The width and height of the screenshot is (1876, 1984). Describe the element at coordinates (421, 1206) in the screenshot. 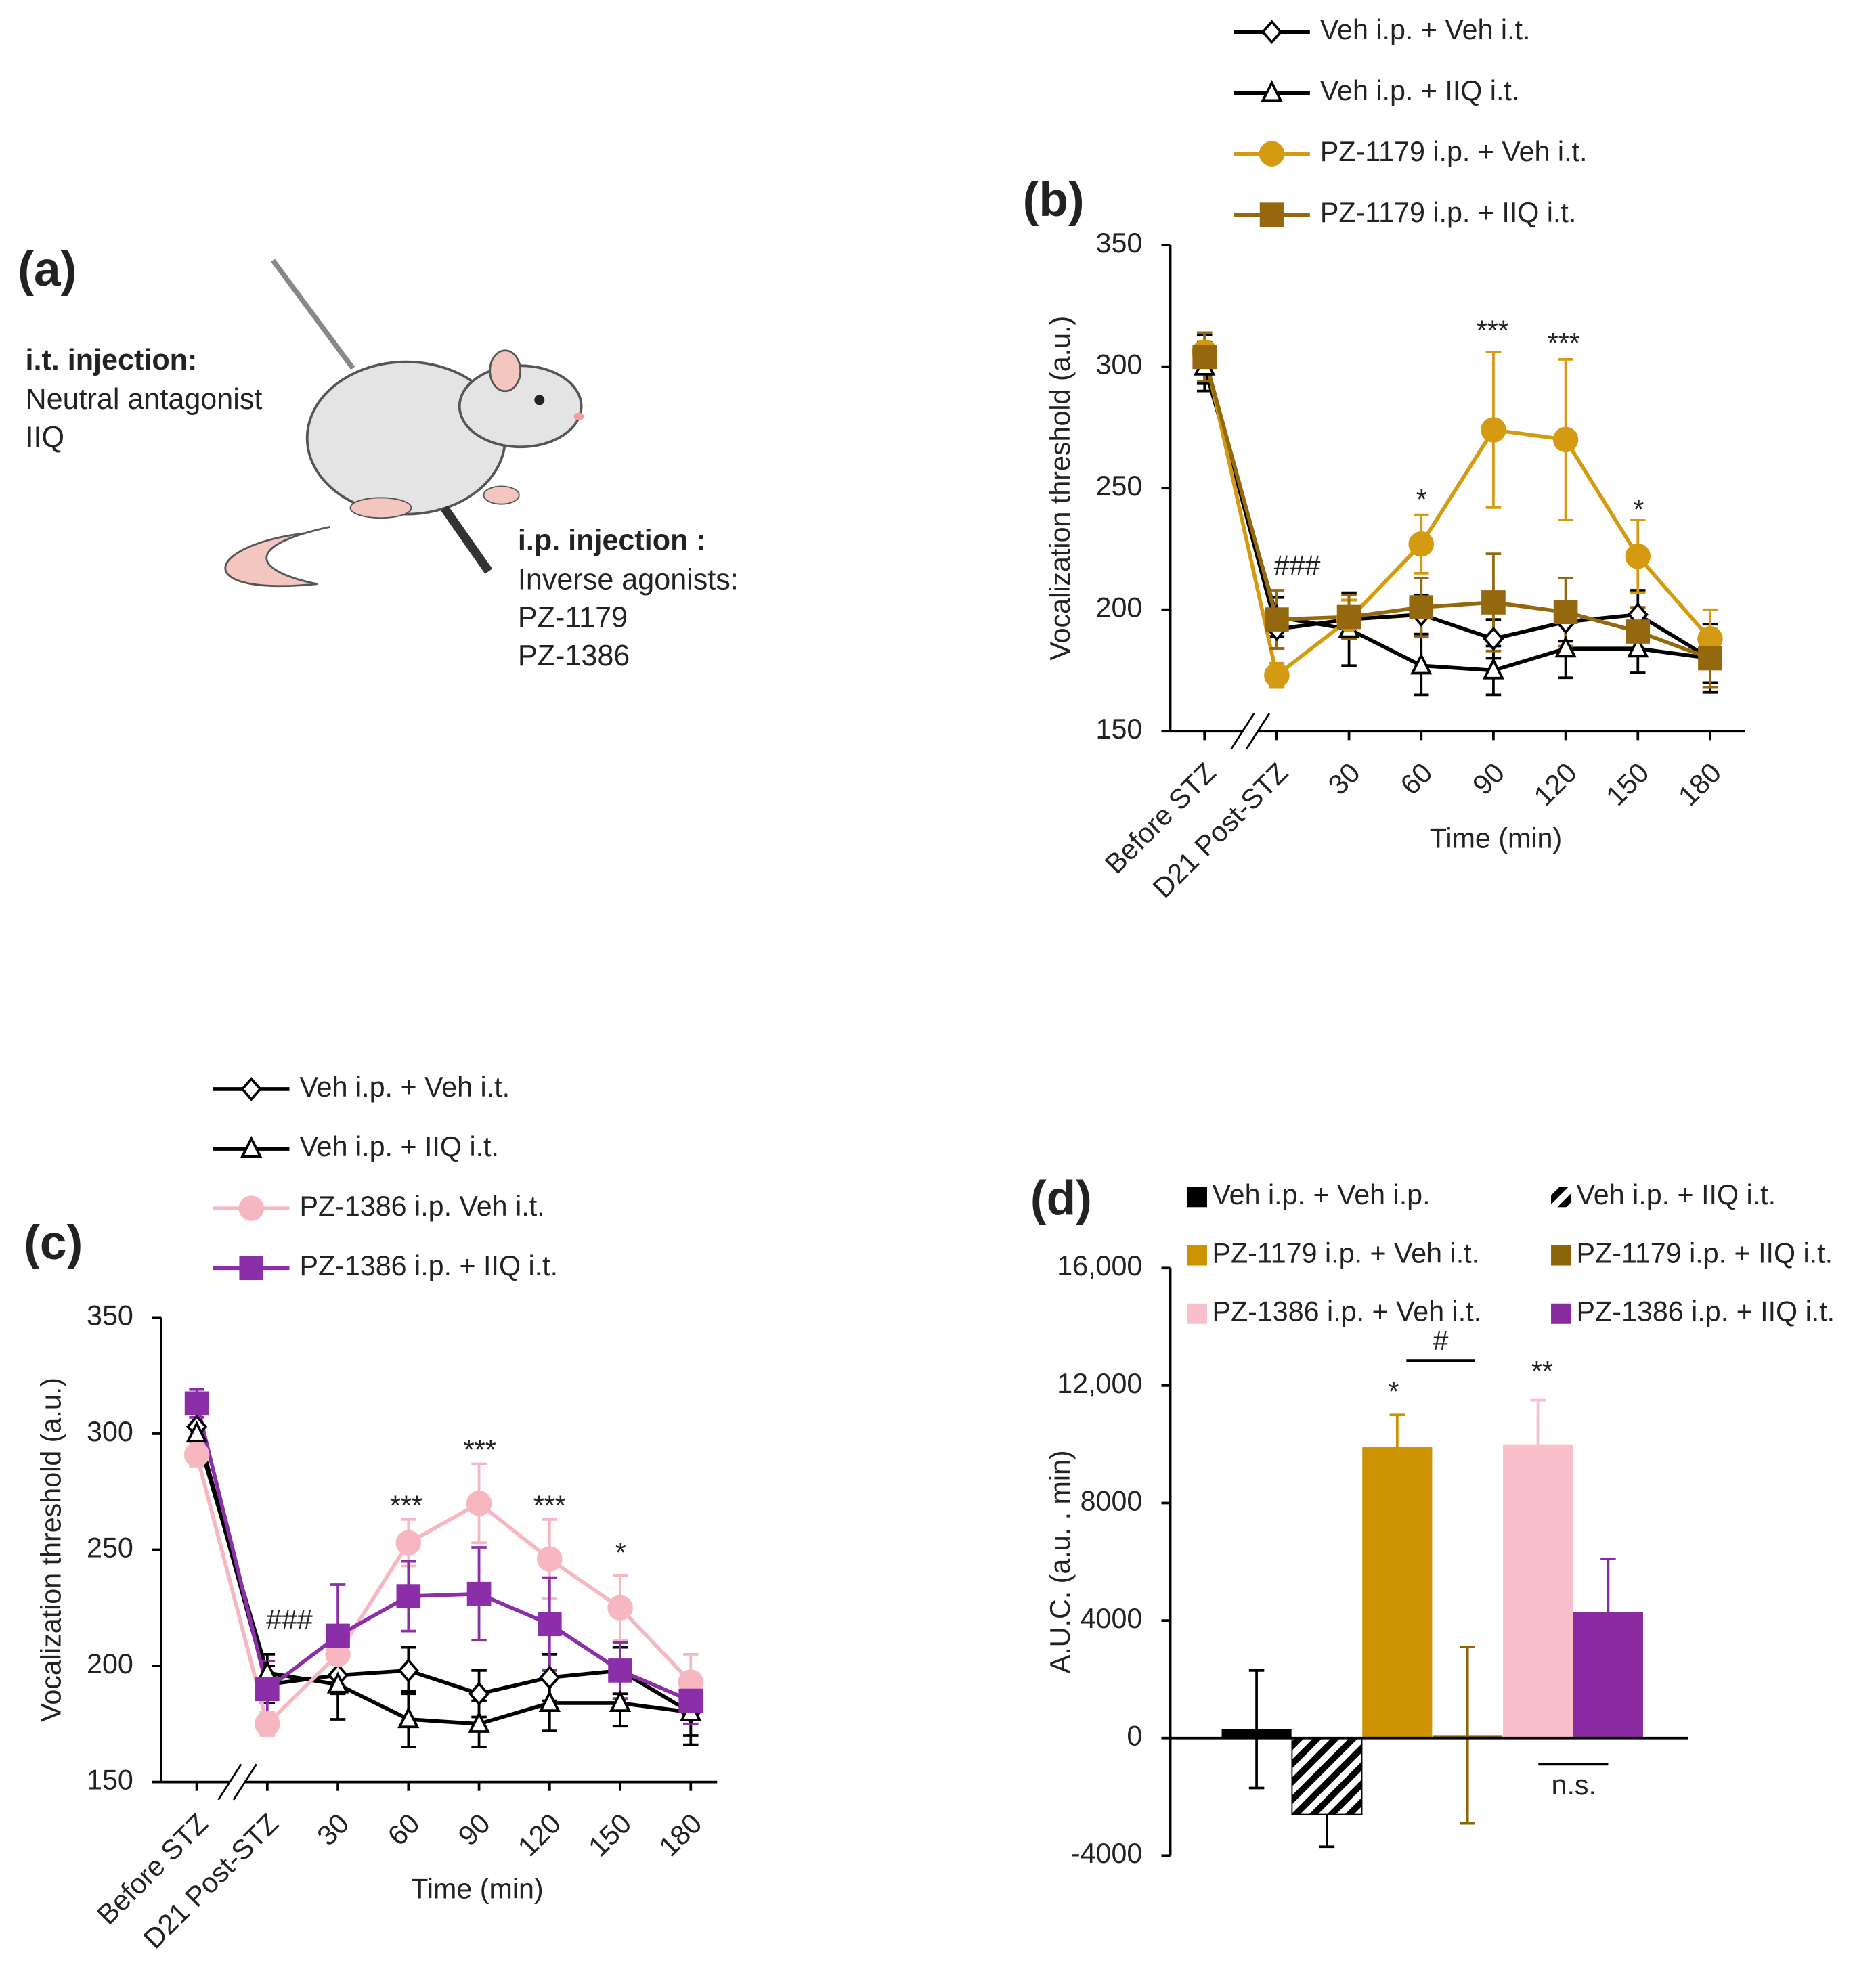

I see `legend-label: PZ-1386 i.p. Veh i.t.` at that location.